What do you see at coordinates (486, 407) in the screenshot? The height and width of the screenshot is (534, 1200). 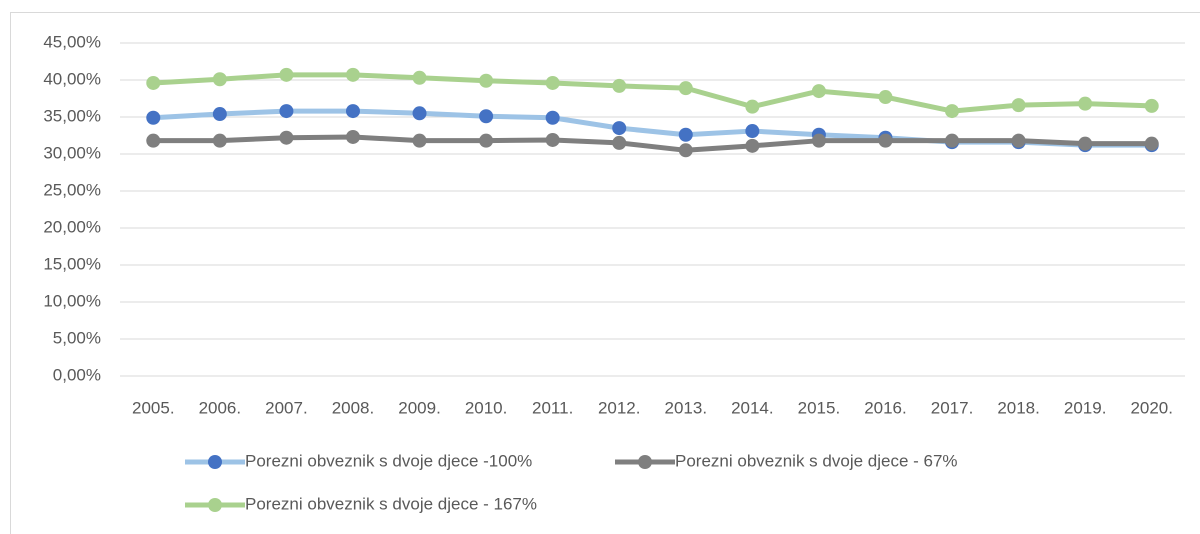 I see `x-tick-label: 2010.` at bounding box center [486, 407].